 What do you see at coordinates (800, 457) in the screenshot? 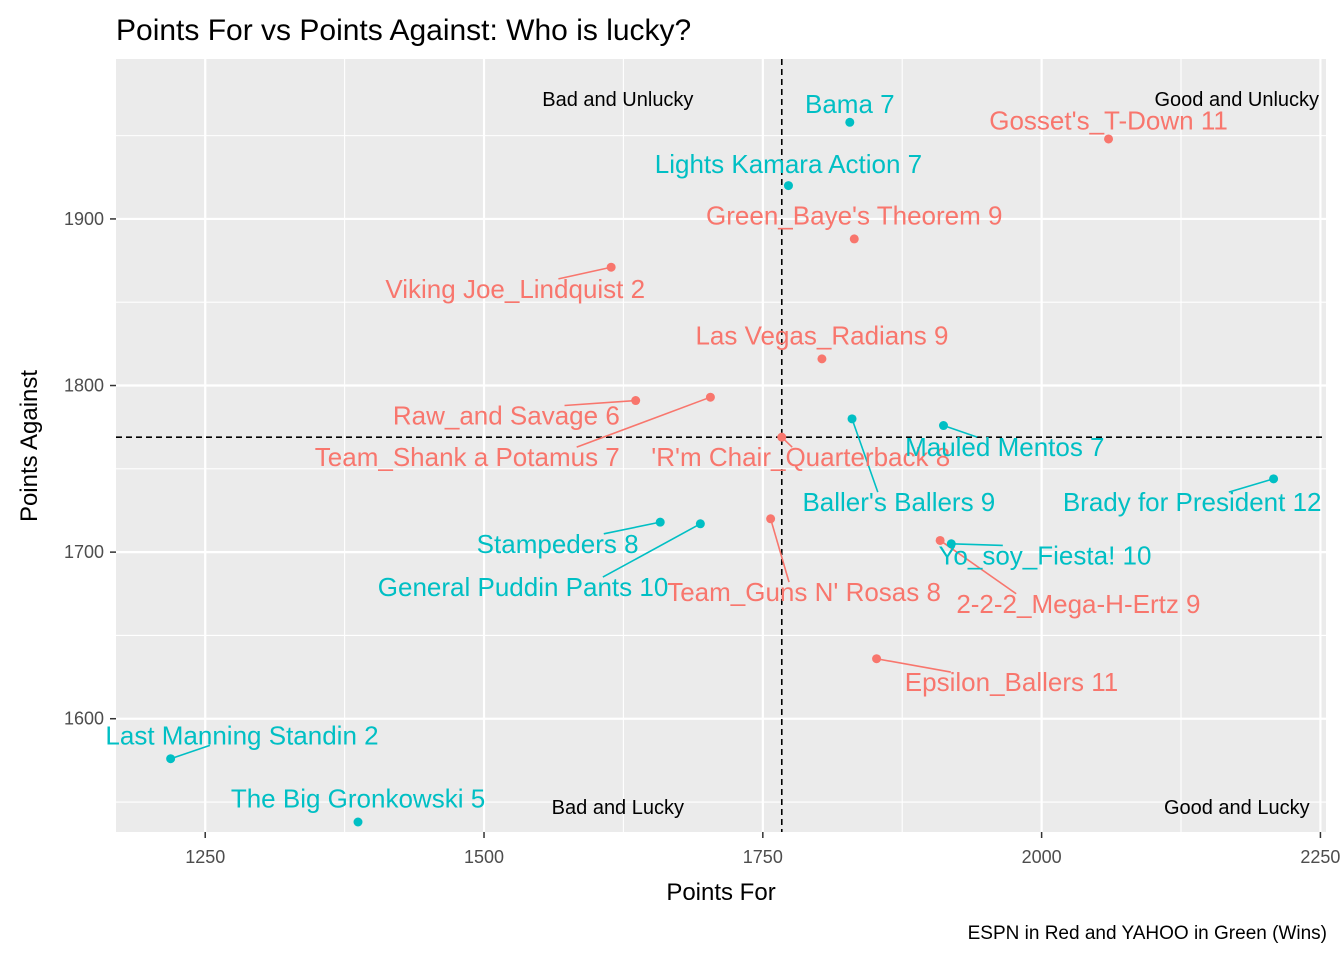
I see `point-label: 'R'm Chair_Quarterback 8` at bounding box center [800, 457].